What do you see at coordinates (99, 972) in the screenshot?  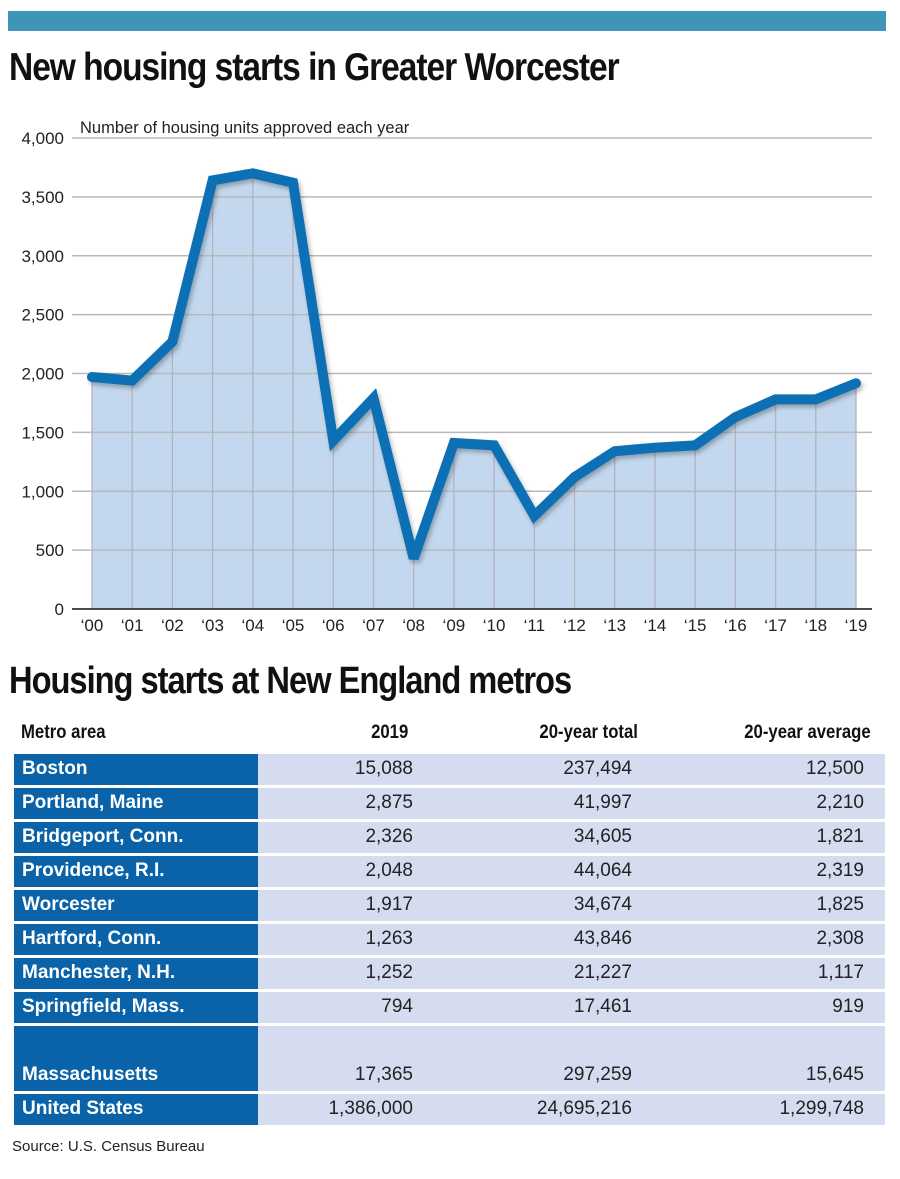 I see `metro-name: Manchester, N.H.` at bounding box center [99, 972].